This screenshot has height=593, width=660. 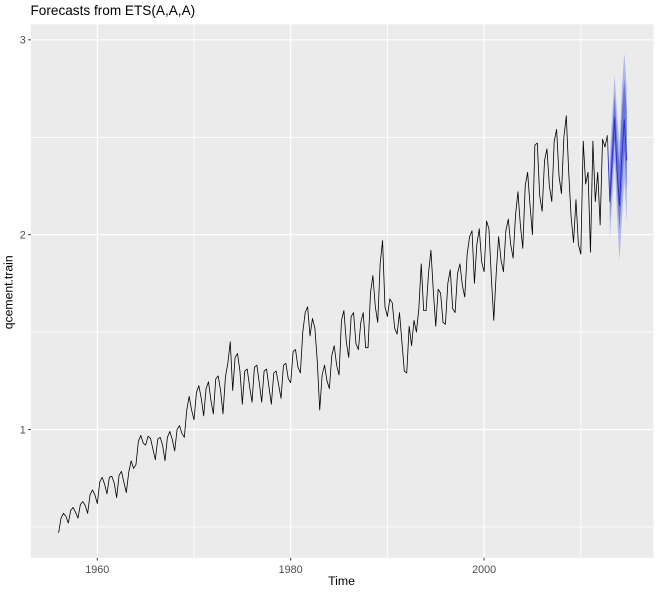 I want to click on svg-text: 1960, so click(x=97, y=570).